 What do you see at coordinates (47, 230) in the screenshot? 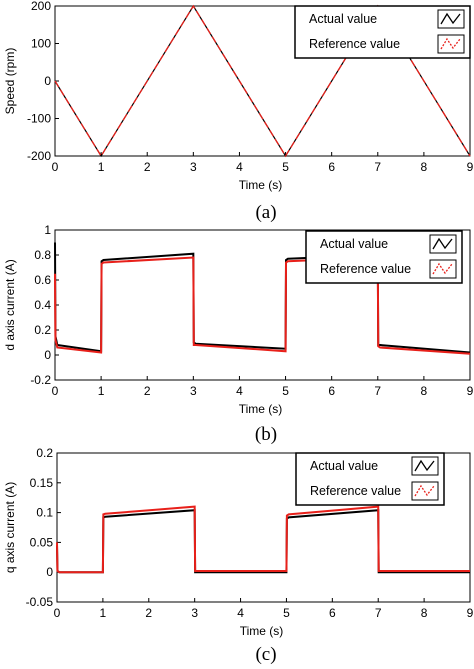
I see `y-tick-label: 1` at bounding box center [47, 230].